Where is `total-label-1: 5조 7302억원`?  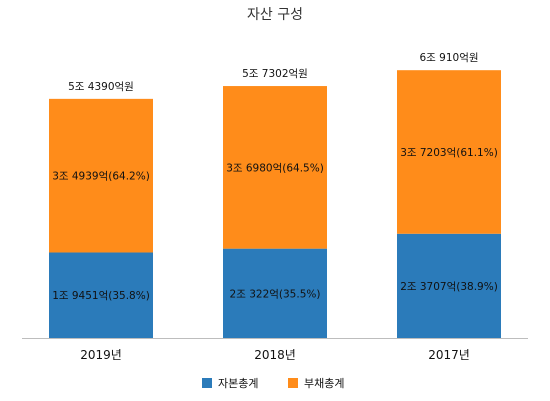 total-label-1: 5조 7302억원 is located at coordinates (275, 74).